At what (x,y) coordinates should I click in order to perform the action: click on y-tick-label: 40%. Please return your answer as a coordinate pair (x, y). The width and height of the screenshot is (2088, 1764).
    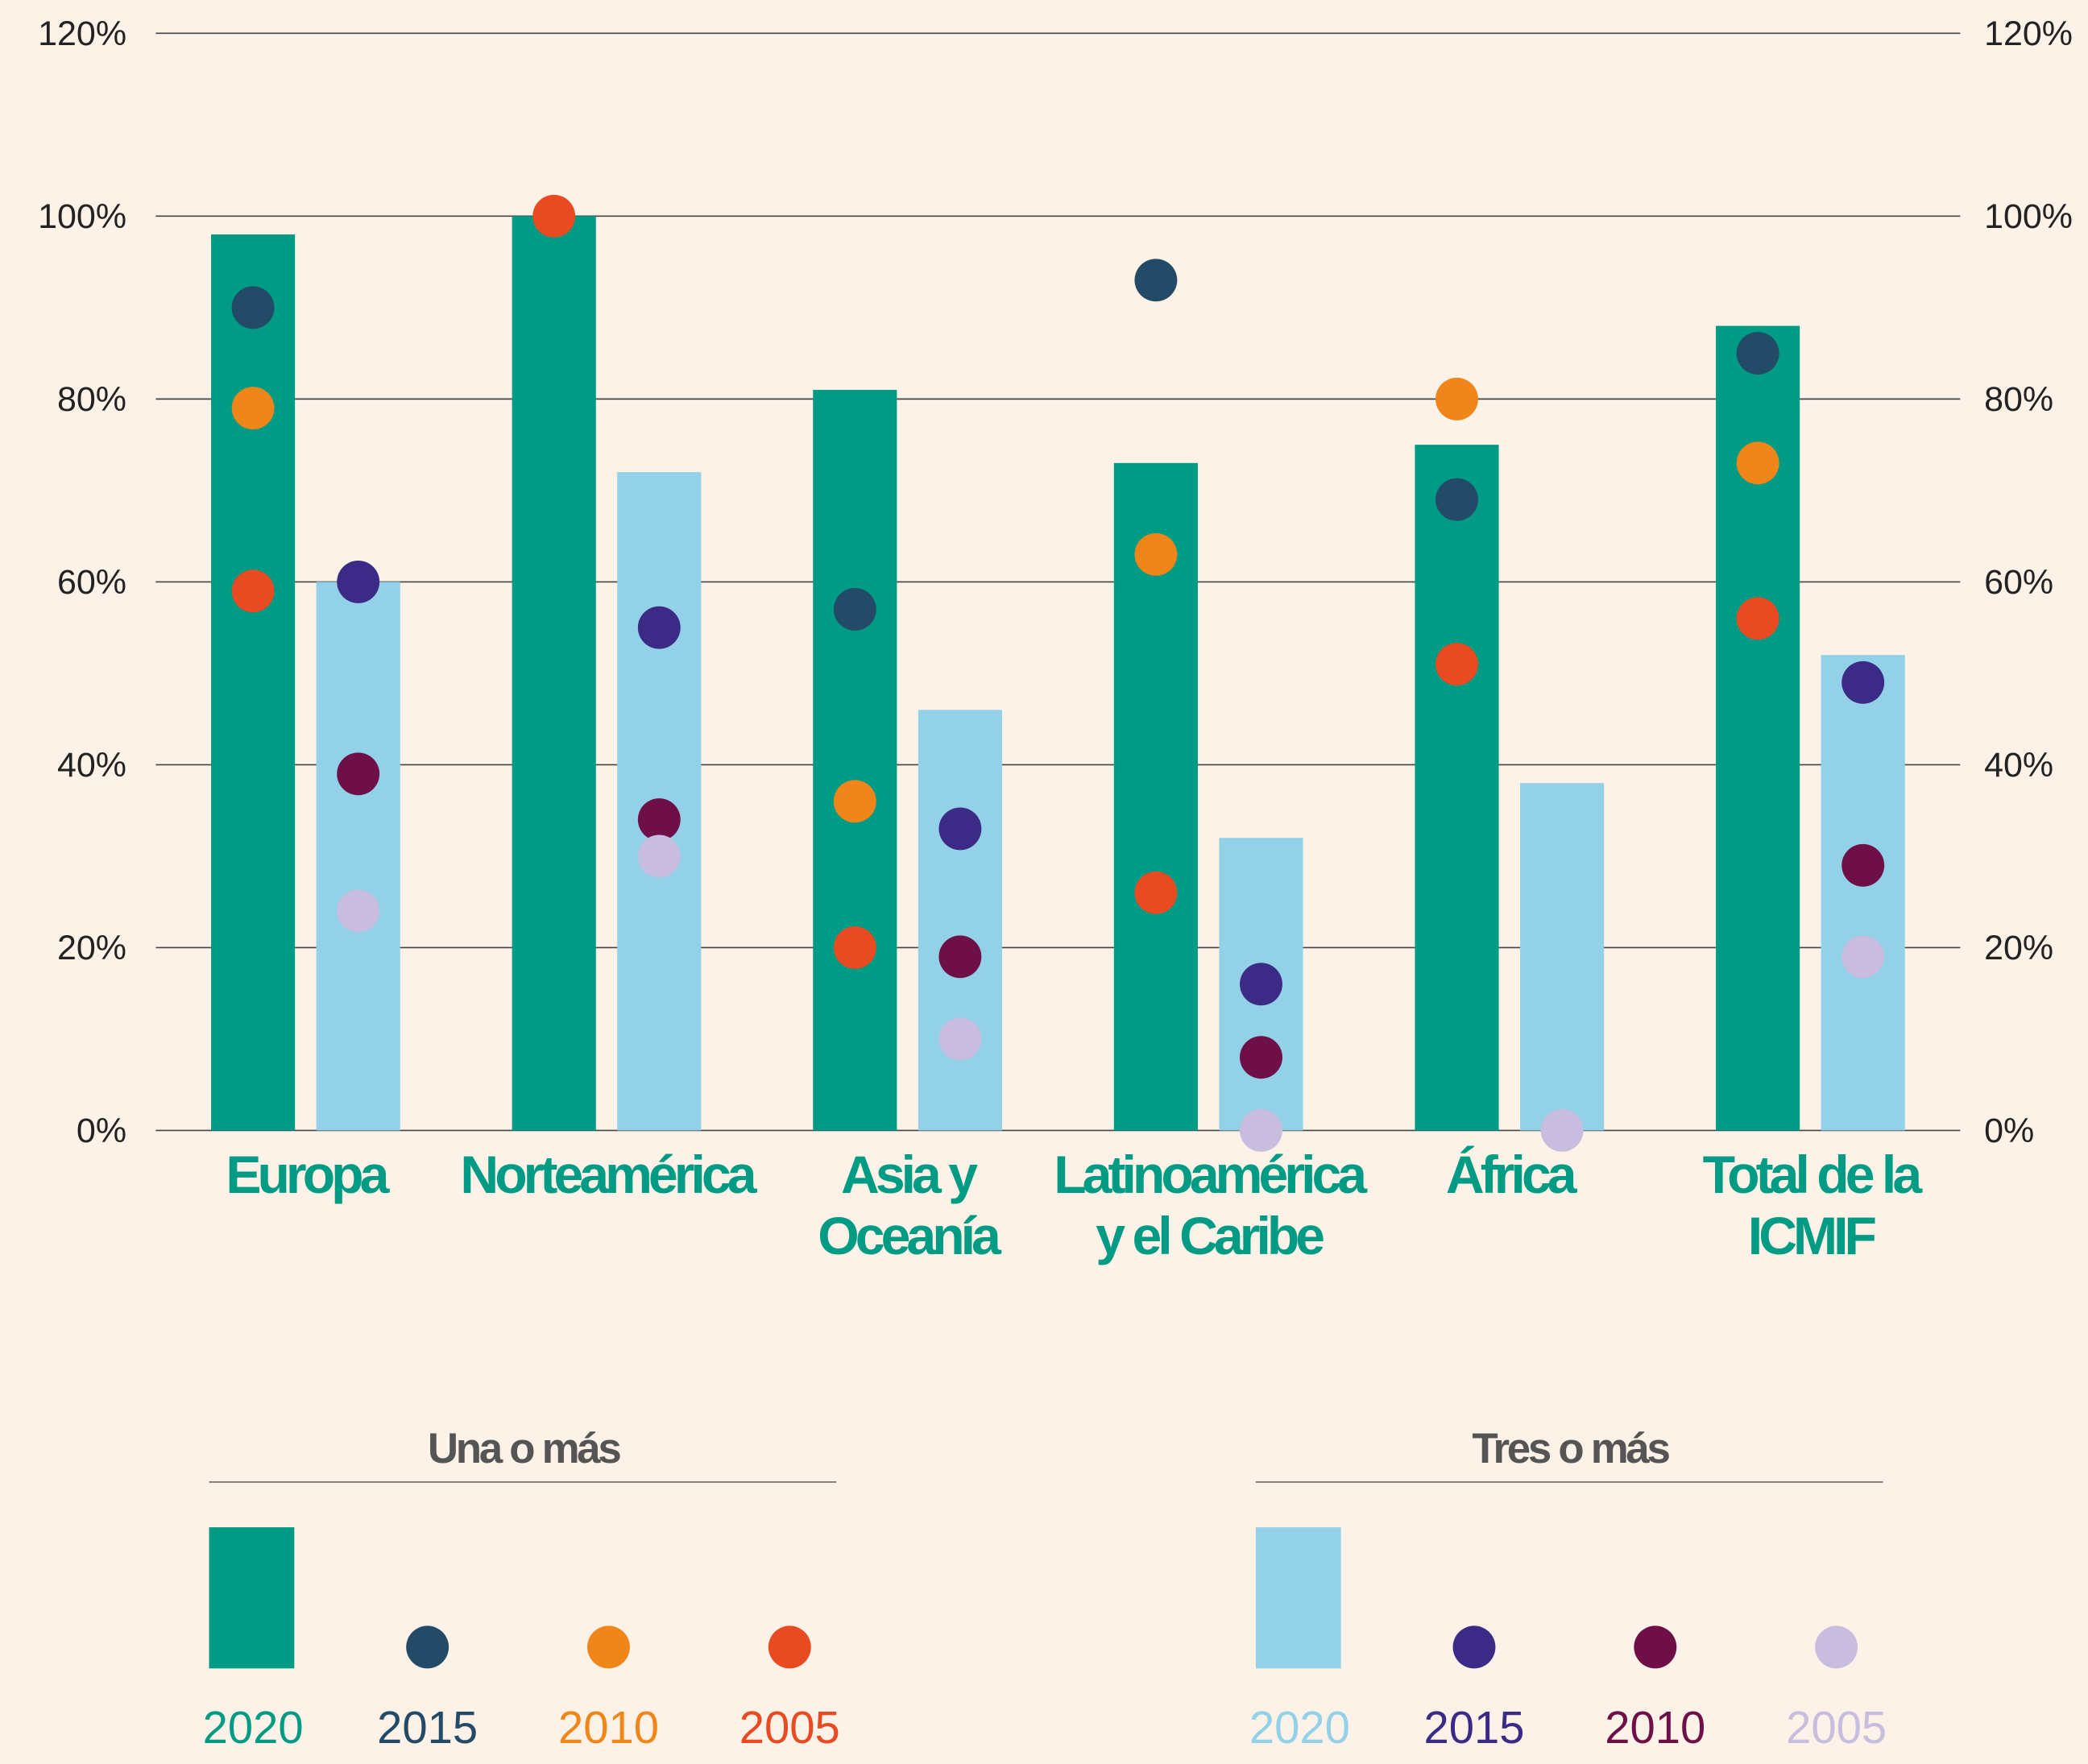
    Looking at the image, I should click on (92, 765).